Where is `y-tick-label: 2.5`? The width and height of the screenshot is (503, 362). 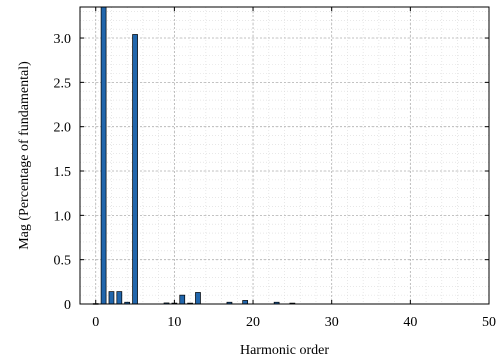 y-tick-label: 2.5 is located at coordinates (63, 83).